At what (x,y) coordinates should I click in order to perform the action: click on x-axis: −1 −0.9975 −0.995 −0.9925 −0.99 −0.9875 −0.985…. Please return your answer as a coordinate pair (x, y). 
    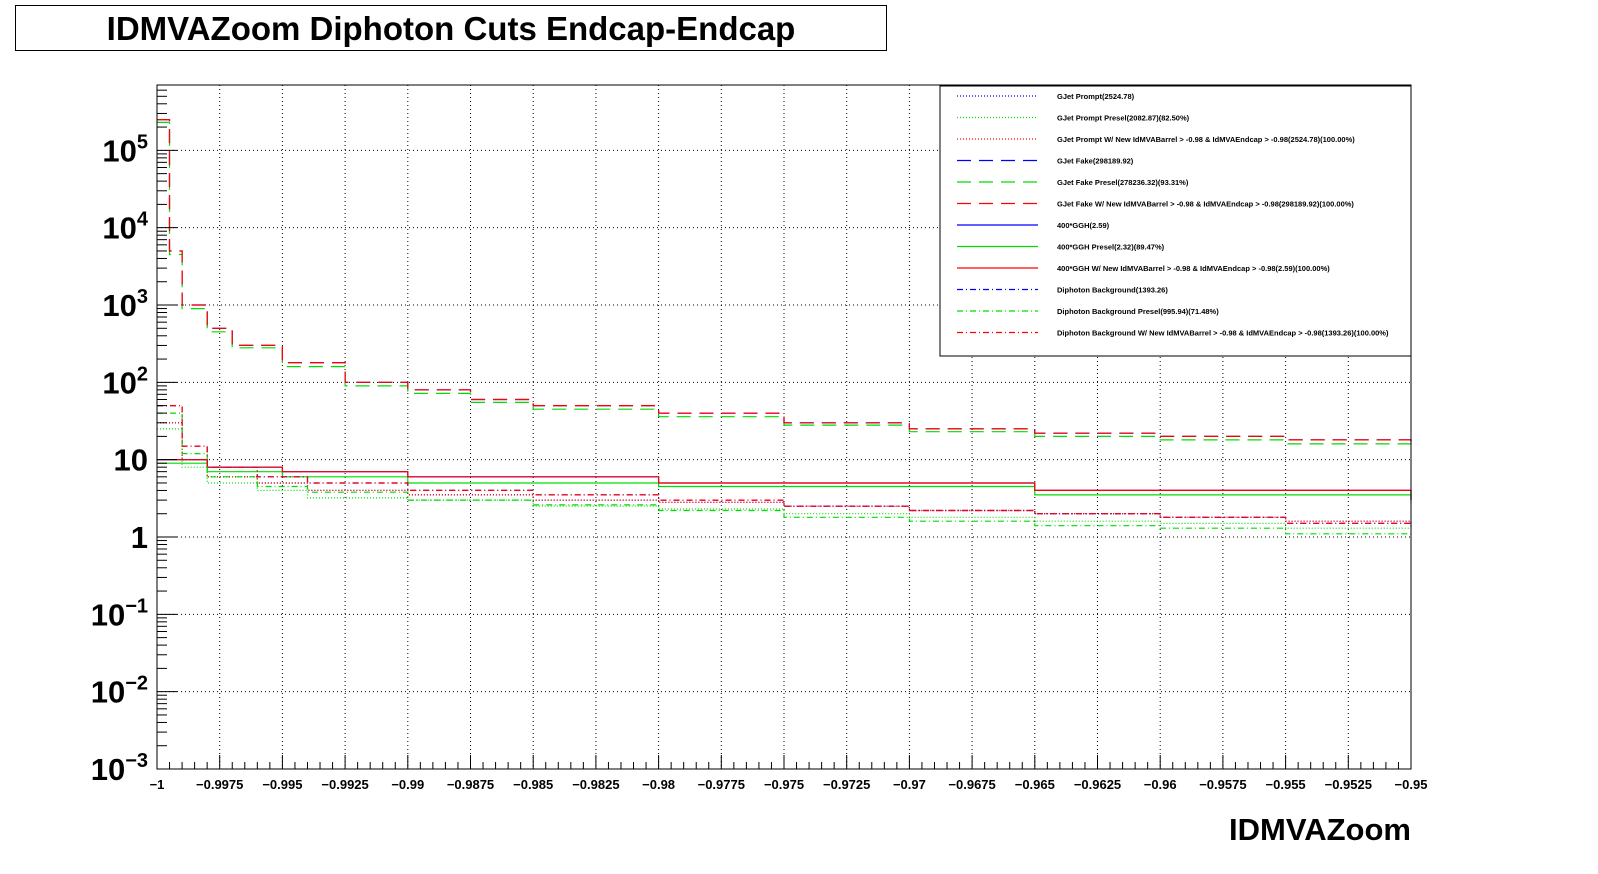
    Looking at the image, I should click on (789, 773).